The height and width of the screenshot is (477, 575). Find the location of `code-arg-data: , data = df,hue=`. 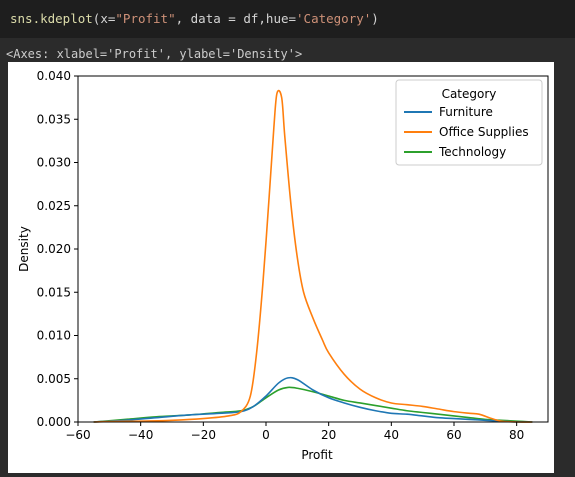

code-arg-data: , data = df,hue= is located at coordinates (236, 18).